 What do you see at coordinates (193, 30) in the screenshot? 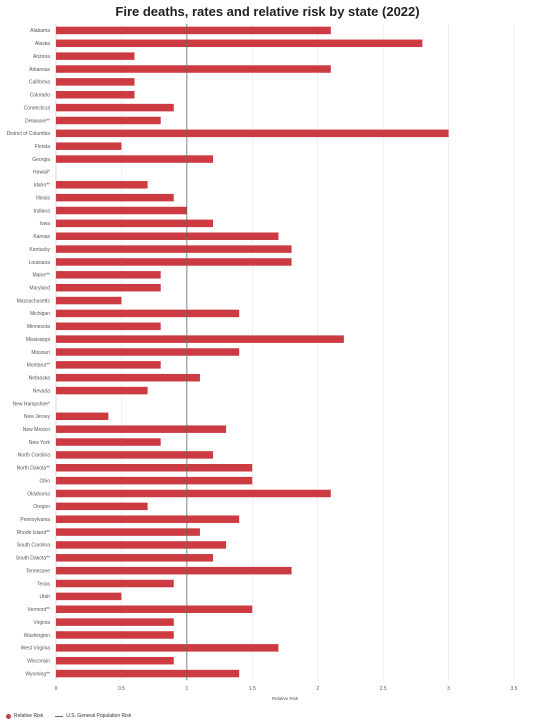
I see `bar-alabama` at bounding box center [193, 30].